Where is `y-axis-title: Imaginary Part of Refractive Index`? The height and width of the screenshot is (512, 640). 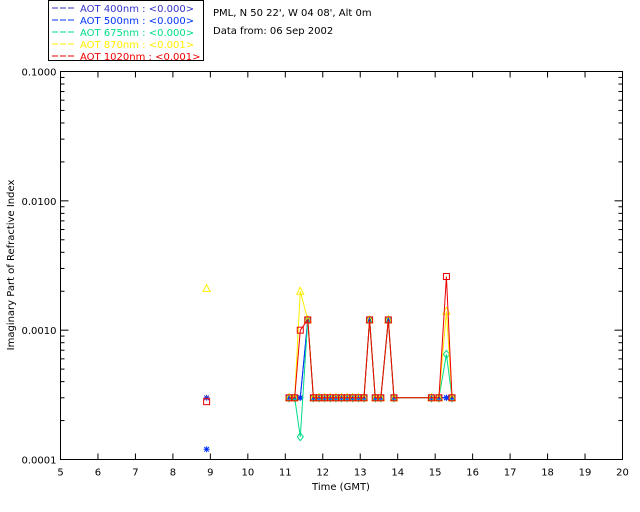 y-axis-title: Imaginary Part of Refractive Index is located at coordinates (11, 265).